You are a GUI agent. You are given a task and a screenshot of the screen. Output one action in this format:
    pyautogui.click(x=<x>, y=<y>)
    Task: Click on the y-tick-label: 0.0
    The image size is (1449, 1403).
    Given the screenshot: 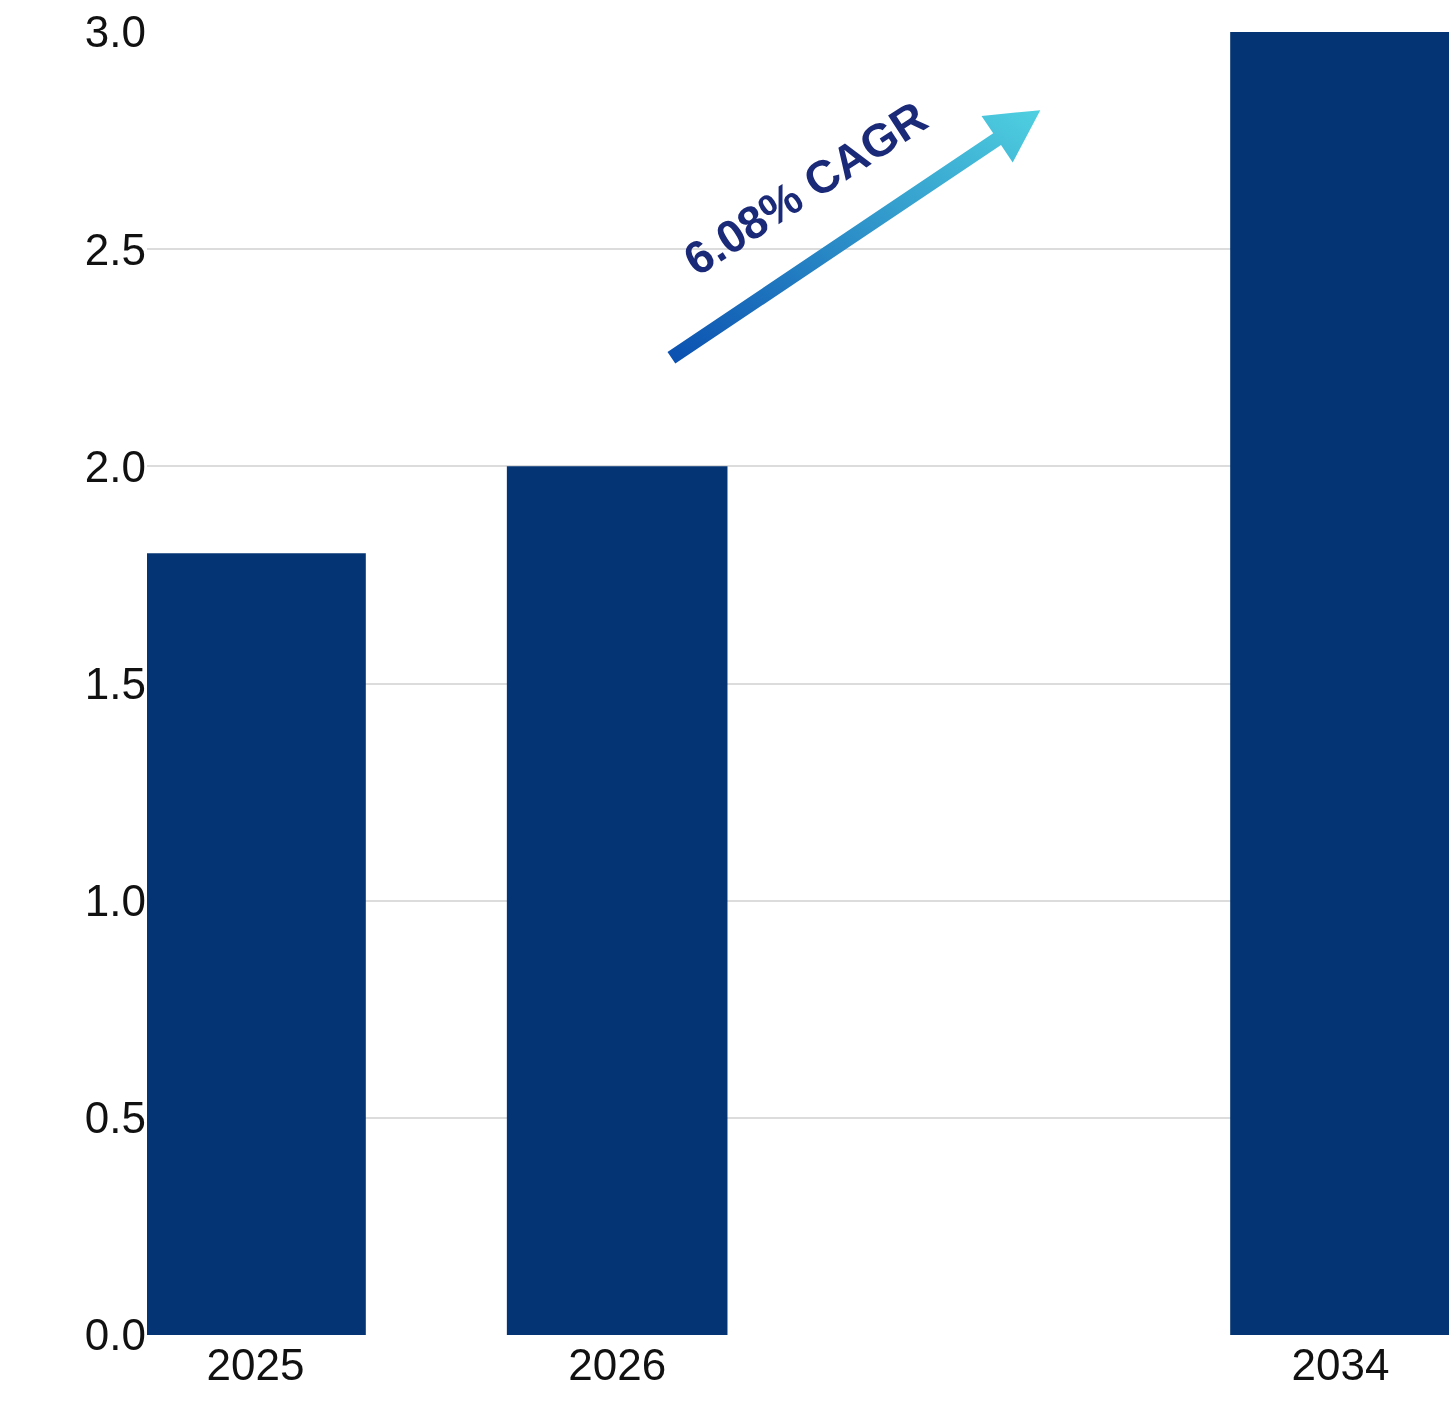 What is the action you would take?
    pyautogui.click(x=115, y=1335)
    